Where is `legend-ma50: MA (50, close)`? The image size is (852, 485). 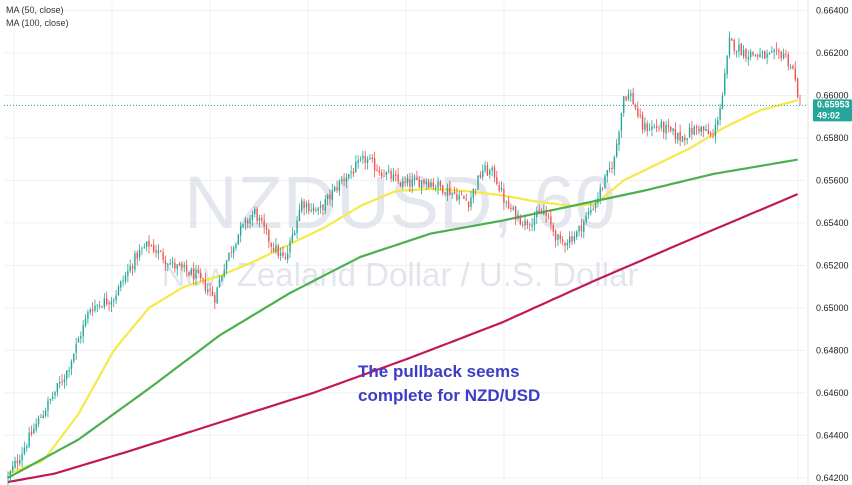 legend-ma50: MA (50, close) is located at coordinates (35, 10).